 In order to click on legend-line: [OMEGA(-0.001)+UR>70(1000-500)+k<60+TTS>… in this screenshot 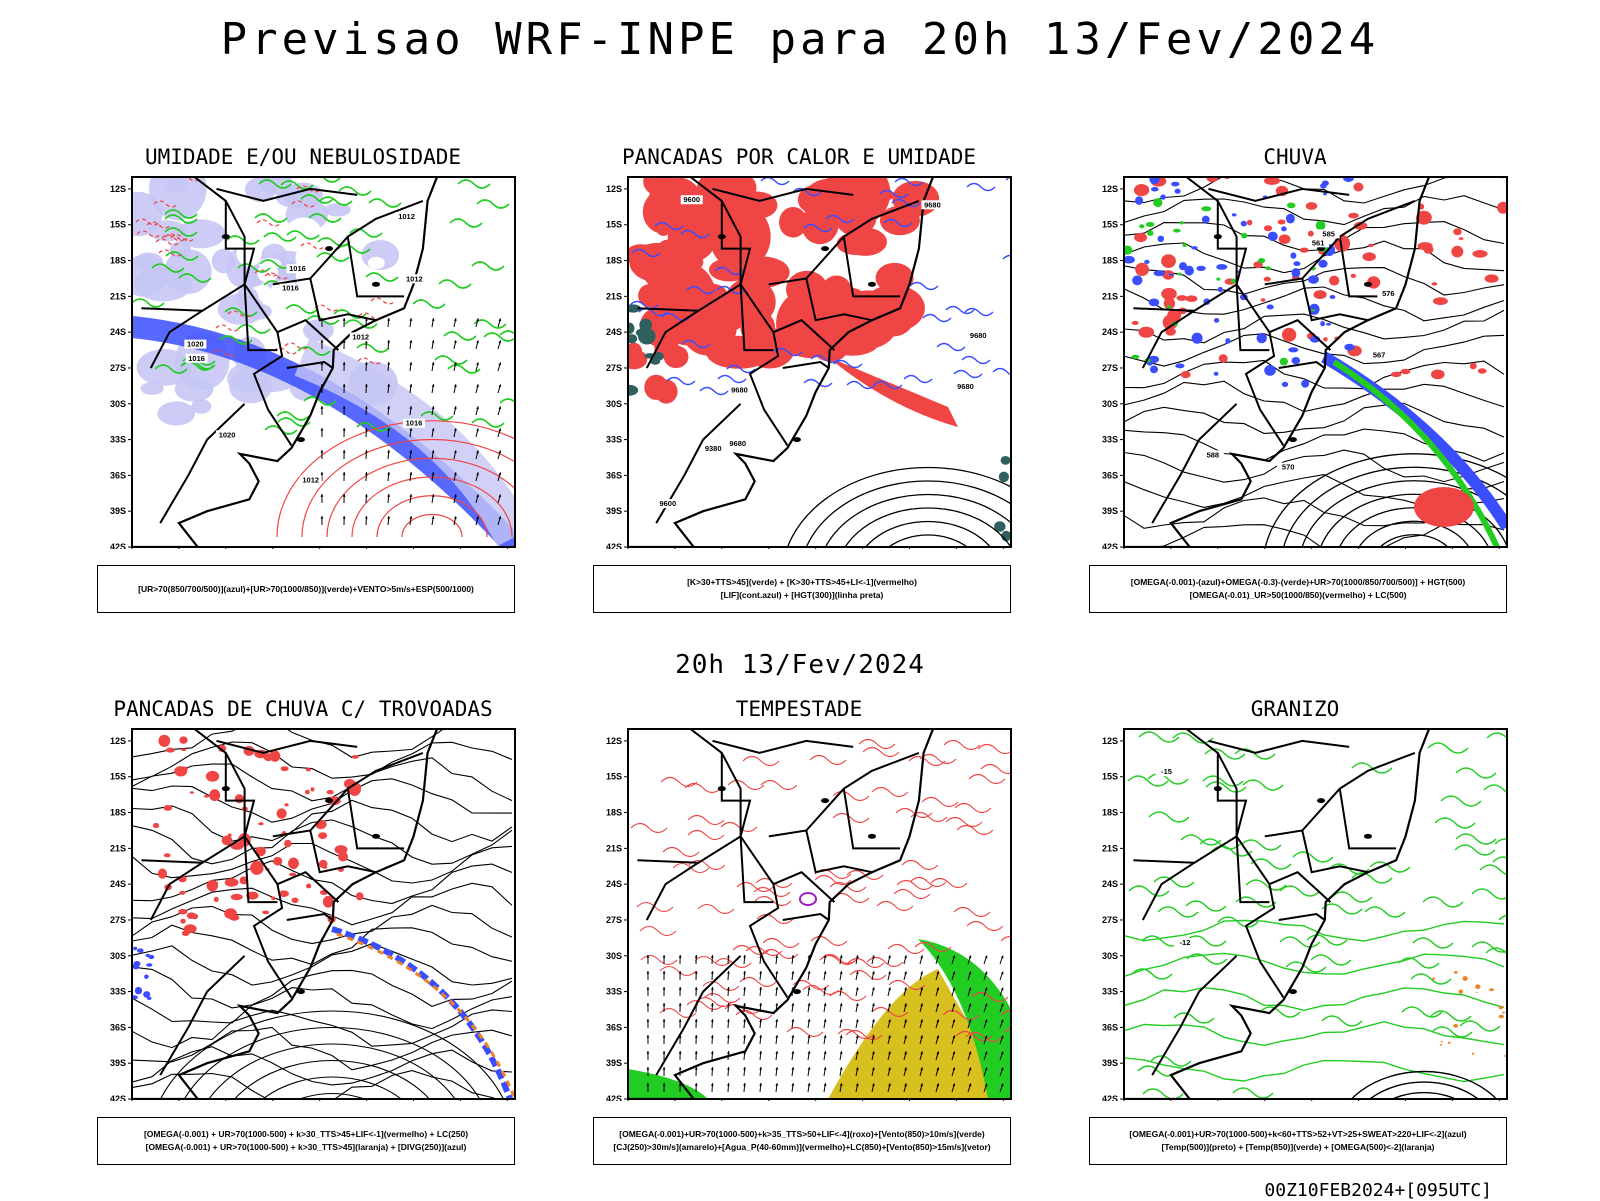, I will do `click(1297, 1134)`.